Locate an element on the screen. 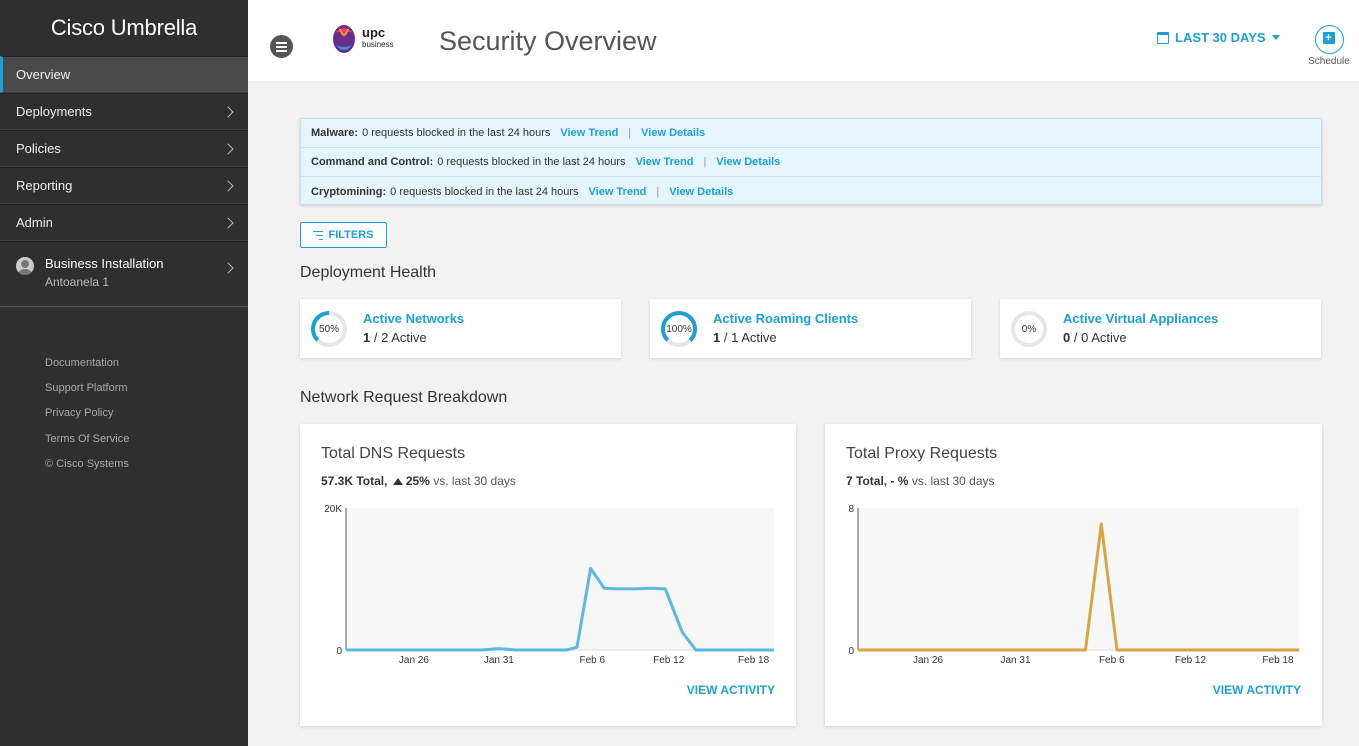 This screenshot has width=1359, height=746. documentation-link: Documentation is located at coordinates (82, 363).